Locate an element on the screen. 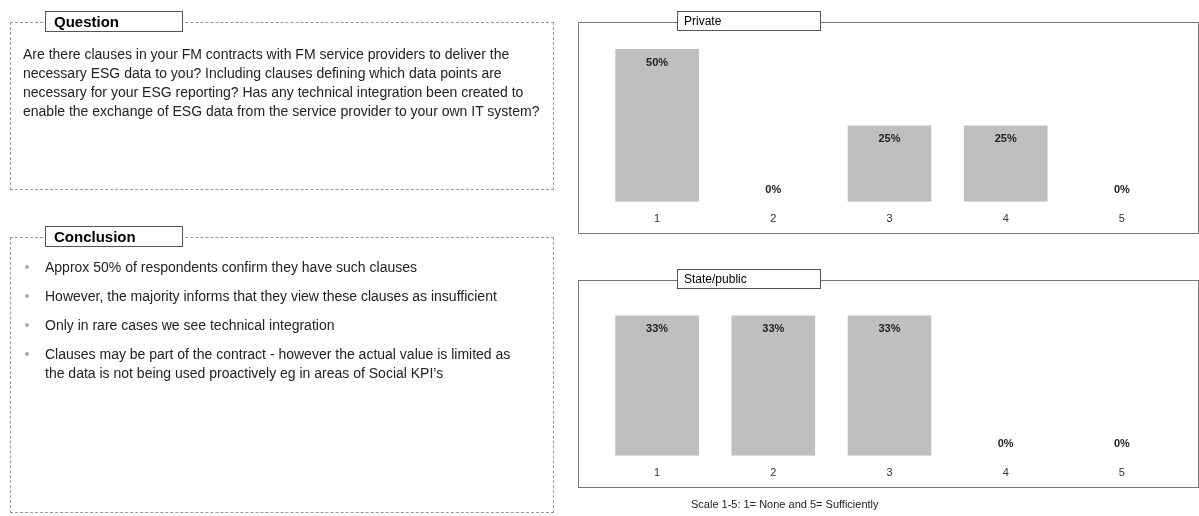 This screenshot has height=516, width=1199. text: Conclusion is located at coordinates (114, 236).